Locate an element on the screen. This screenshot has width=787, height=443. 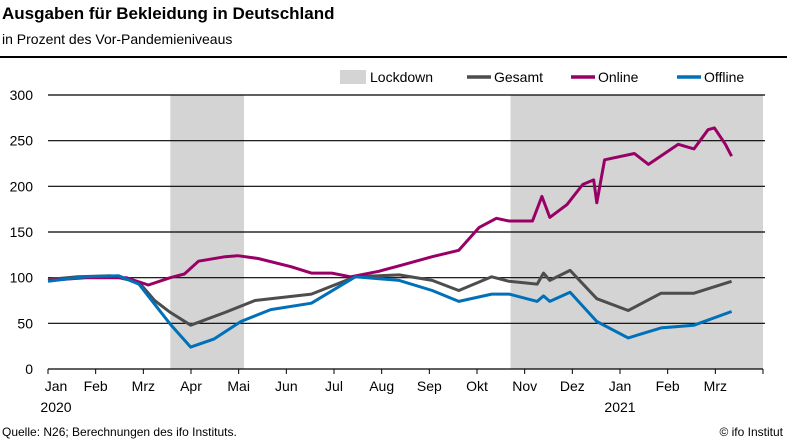
title-divider is located at coordinates (393, 57).